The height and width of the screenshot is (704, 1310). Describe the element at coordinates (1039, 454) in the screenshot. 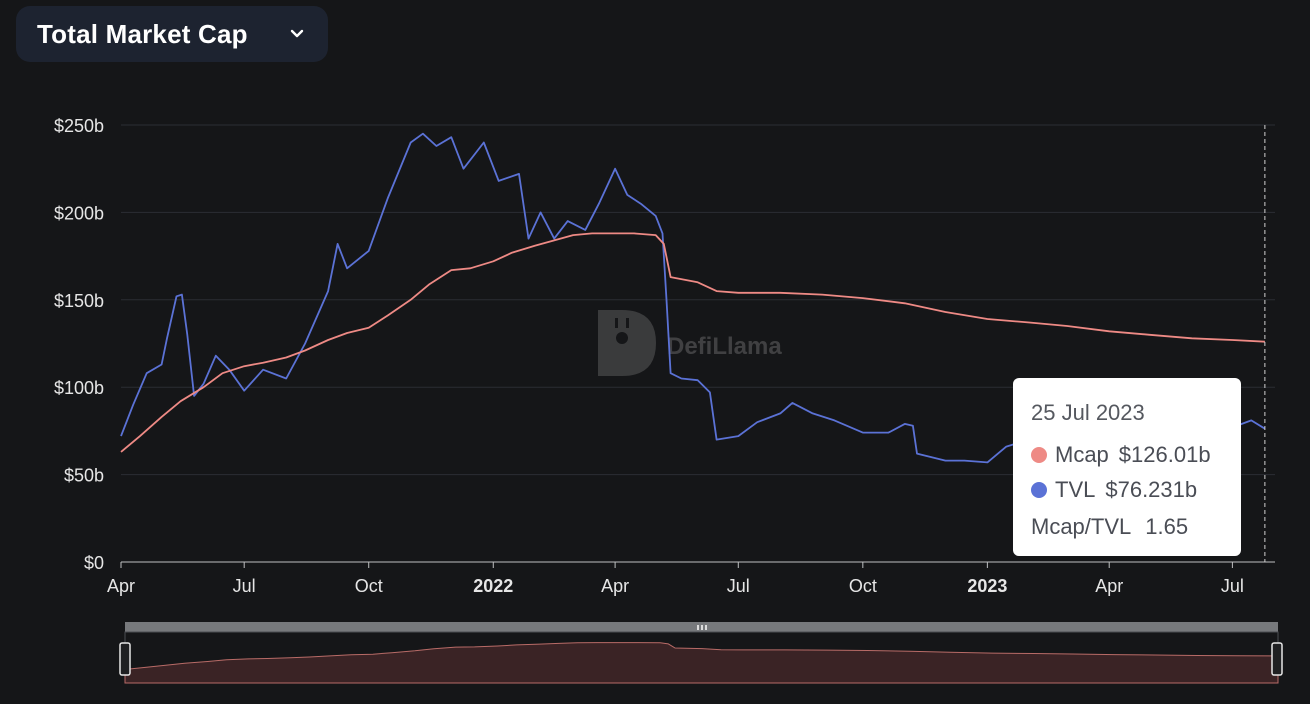

I see `mcap-dot-icon` at that location.